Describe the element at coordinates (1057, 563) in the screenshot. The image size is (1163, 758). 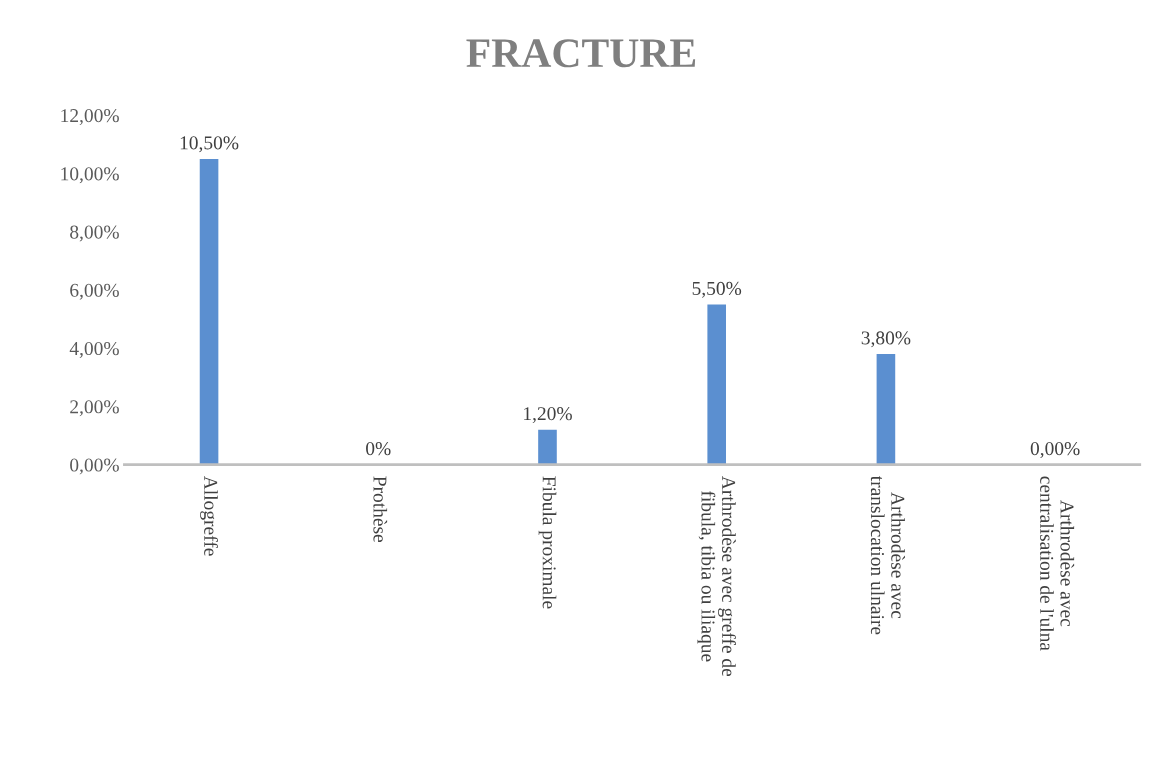
I see `x-tick-label: Arthrodèse avec centralisation de l'ulna` at that location.